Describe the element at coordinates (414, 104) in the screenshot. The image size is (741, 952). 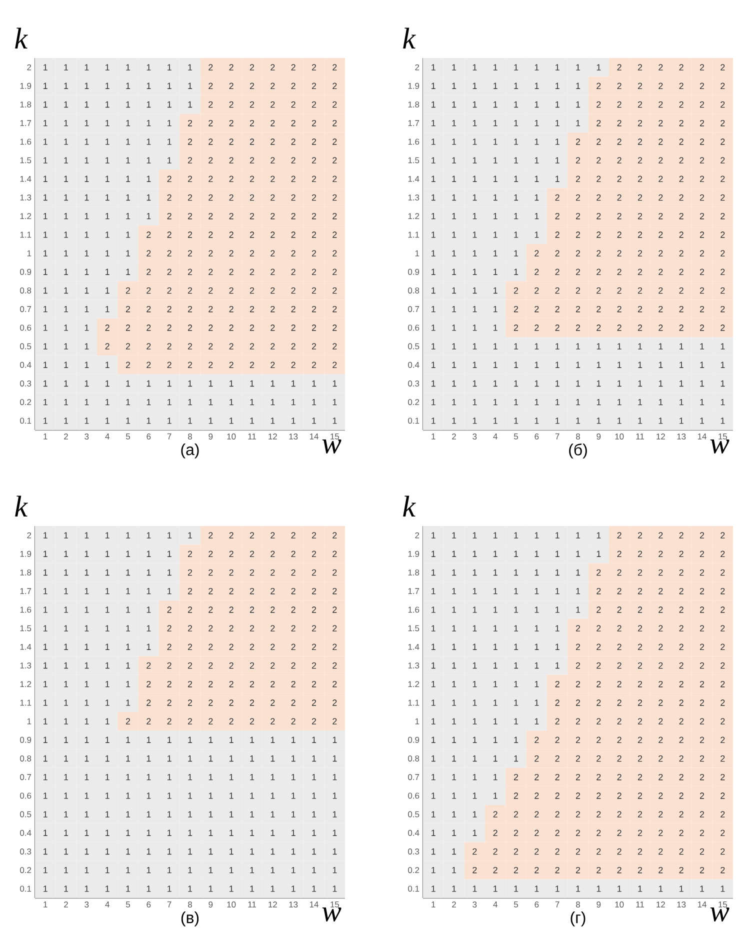
I see `y-tick-label: 1.8` at that location.